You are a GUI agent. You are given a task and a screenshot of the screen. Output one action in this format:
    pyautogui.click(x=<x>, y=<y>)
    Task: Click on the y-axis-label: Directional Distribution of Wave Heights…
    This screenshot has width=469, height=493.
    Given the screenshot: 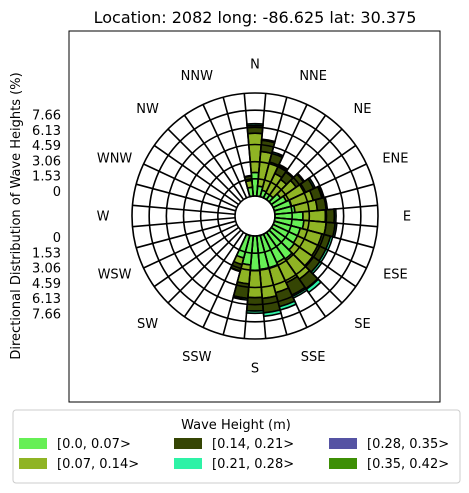 What is the action you would take?
    pyautogui.click(x=16, y=215)
    